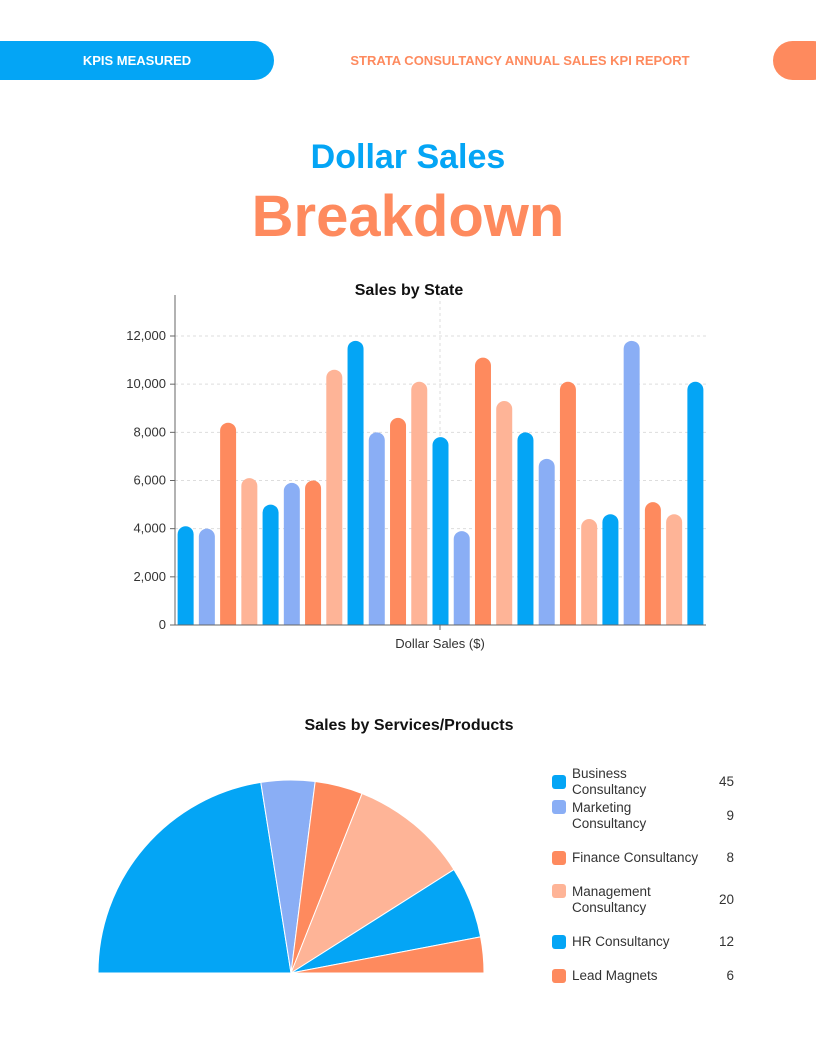  Describe the element at coordinates (440, 643) in the screenshot. I see `x-axis-label: Dollar Sales ($)` at that location.